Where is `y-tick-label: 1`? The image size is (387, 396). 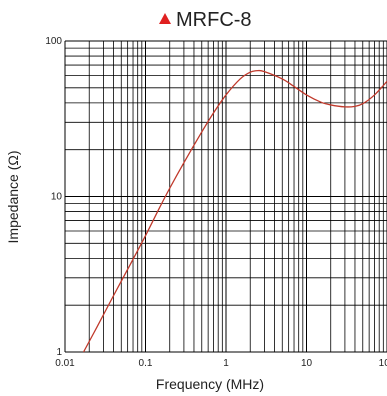
y-tick-label: 1 is located at coordinates (59, 352).